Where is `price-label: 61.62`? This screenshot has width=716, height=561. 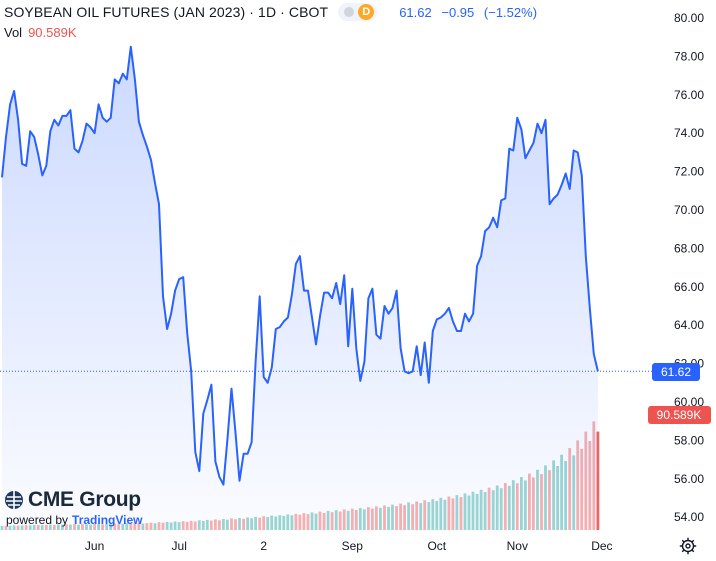
price-label: 61.62 is located at coordinates (676, 372).